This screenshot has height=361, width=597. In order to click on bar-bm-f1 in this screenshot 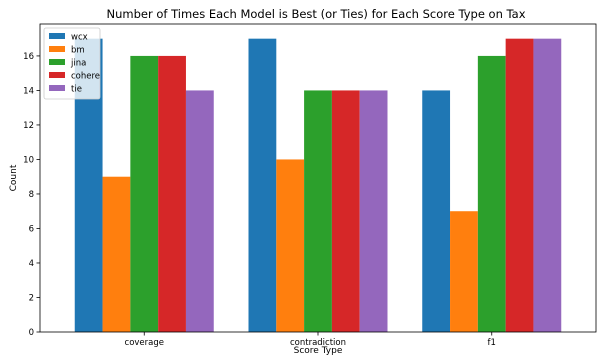, I will do `click(464, 271)`.